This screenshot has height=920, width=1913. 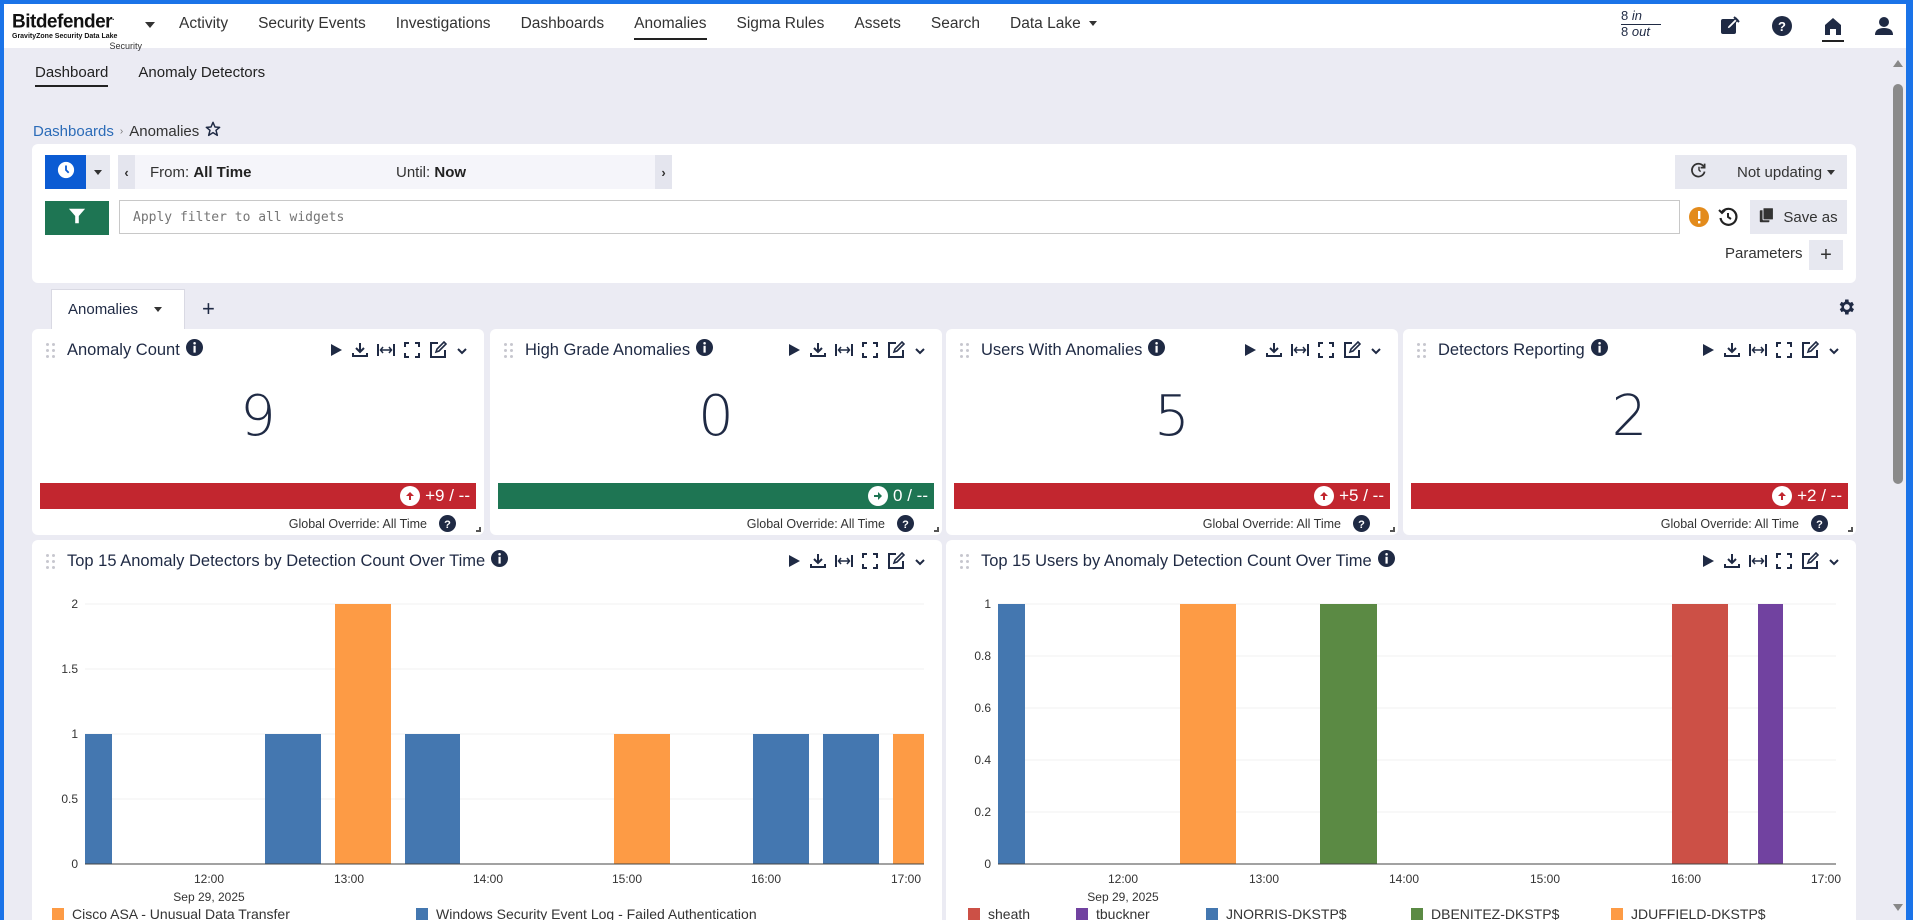 I want to click on user-icon, so click(x=1884, y=26).